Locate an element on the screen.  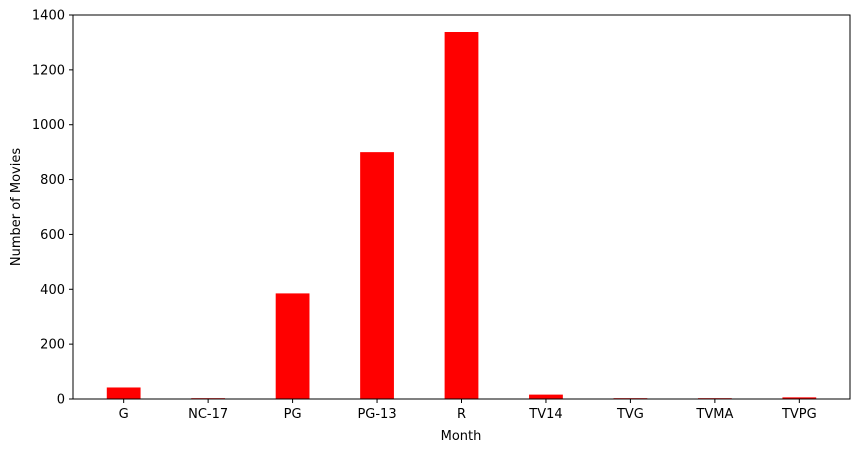
y-tick-label: 400 is located at coordinates (52, 290).